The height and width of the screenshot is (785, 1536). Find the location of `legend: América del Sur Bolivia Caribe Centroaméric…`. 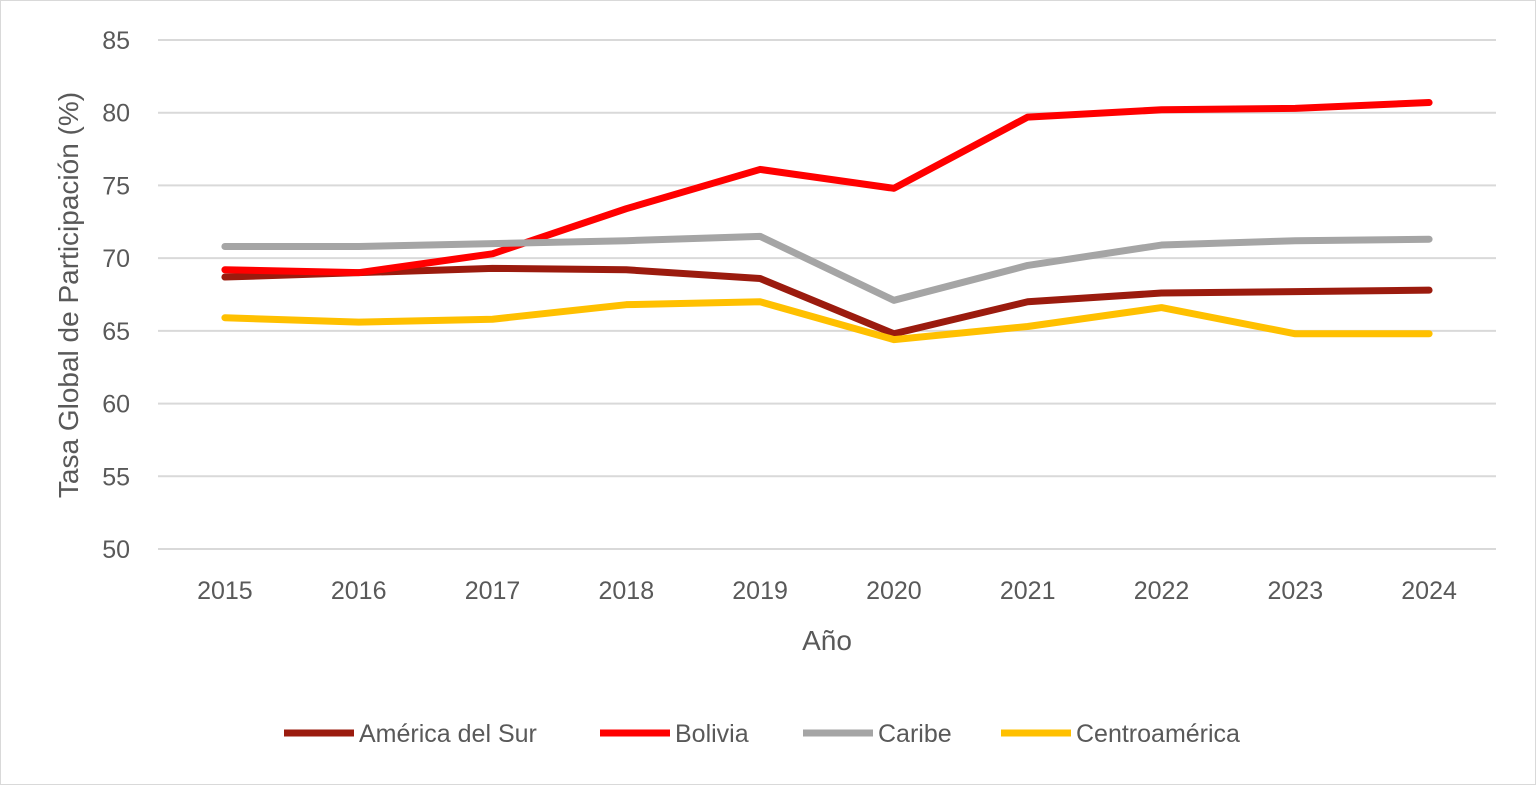

legend: América del Sur Bolivia Caribe Centroaméric… is located at coordinates (762, 734).